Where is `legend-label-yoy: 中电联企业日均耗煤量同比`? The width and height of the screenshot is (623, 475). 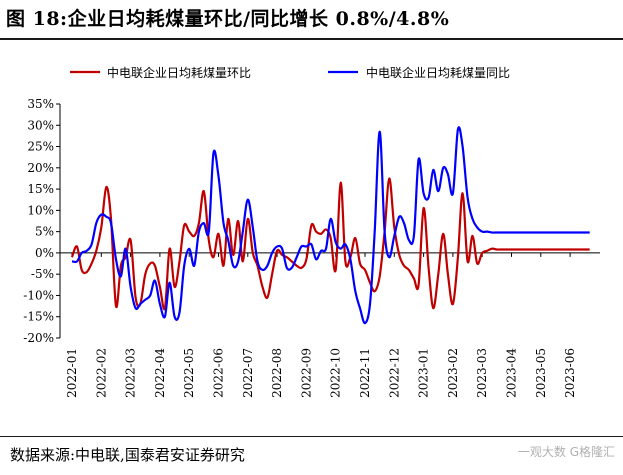 legend-label-yoy: 中电联企业日均耗煤量同比 is located at coordinates (438, 72).